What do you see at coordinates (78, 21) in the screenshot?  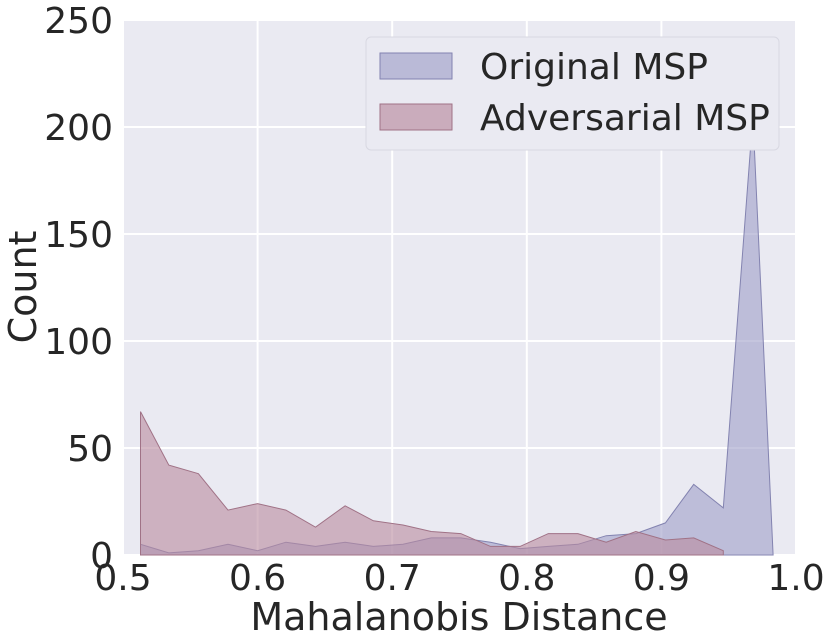 I see `y-tick-label: 250` at bounding box center [78, 21].